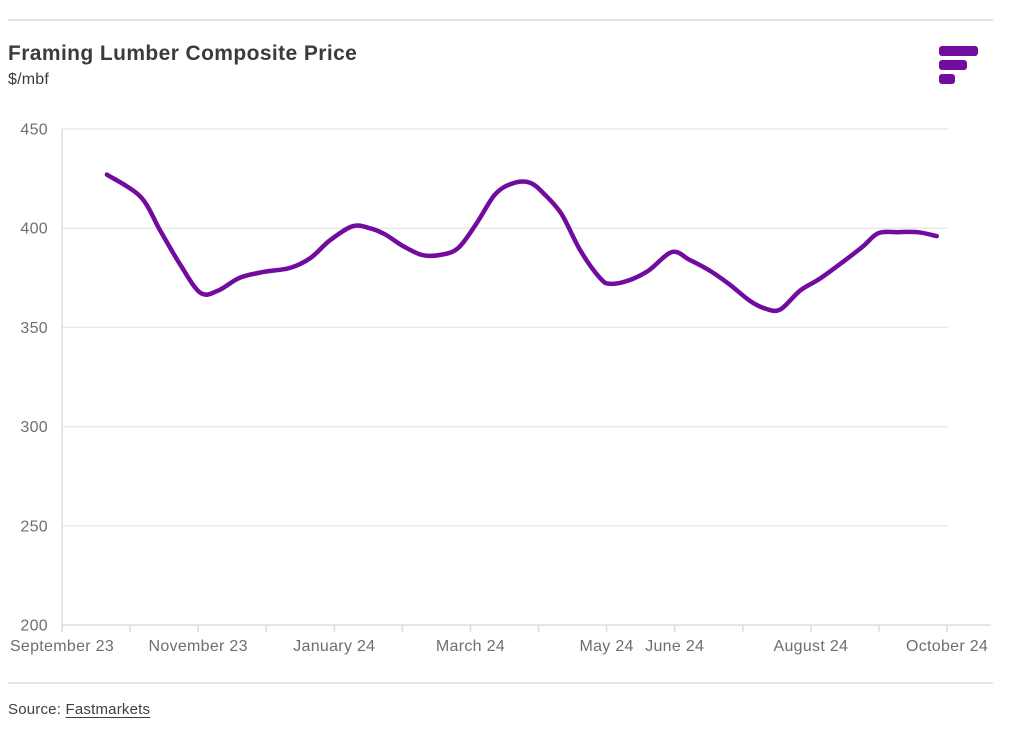  I want to click on fastmarkets-logo-icon, so click(959, 65).